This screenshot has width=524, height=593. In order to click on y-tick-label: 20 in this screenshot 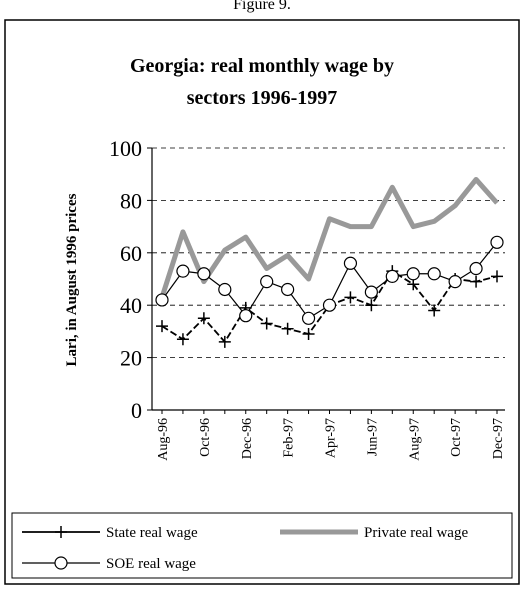, I will do `click(131, 358)`.